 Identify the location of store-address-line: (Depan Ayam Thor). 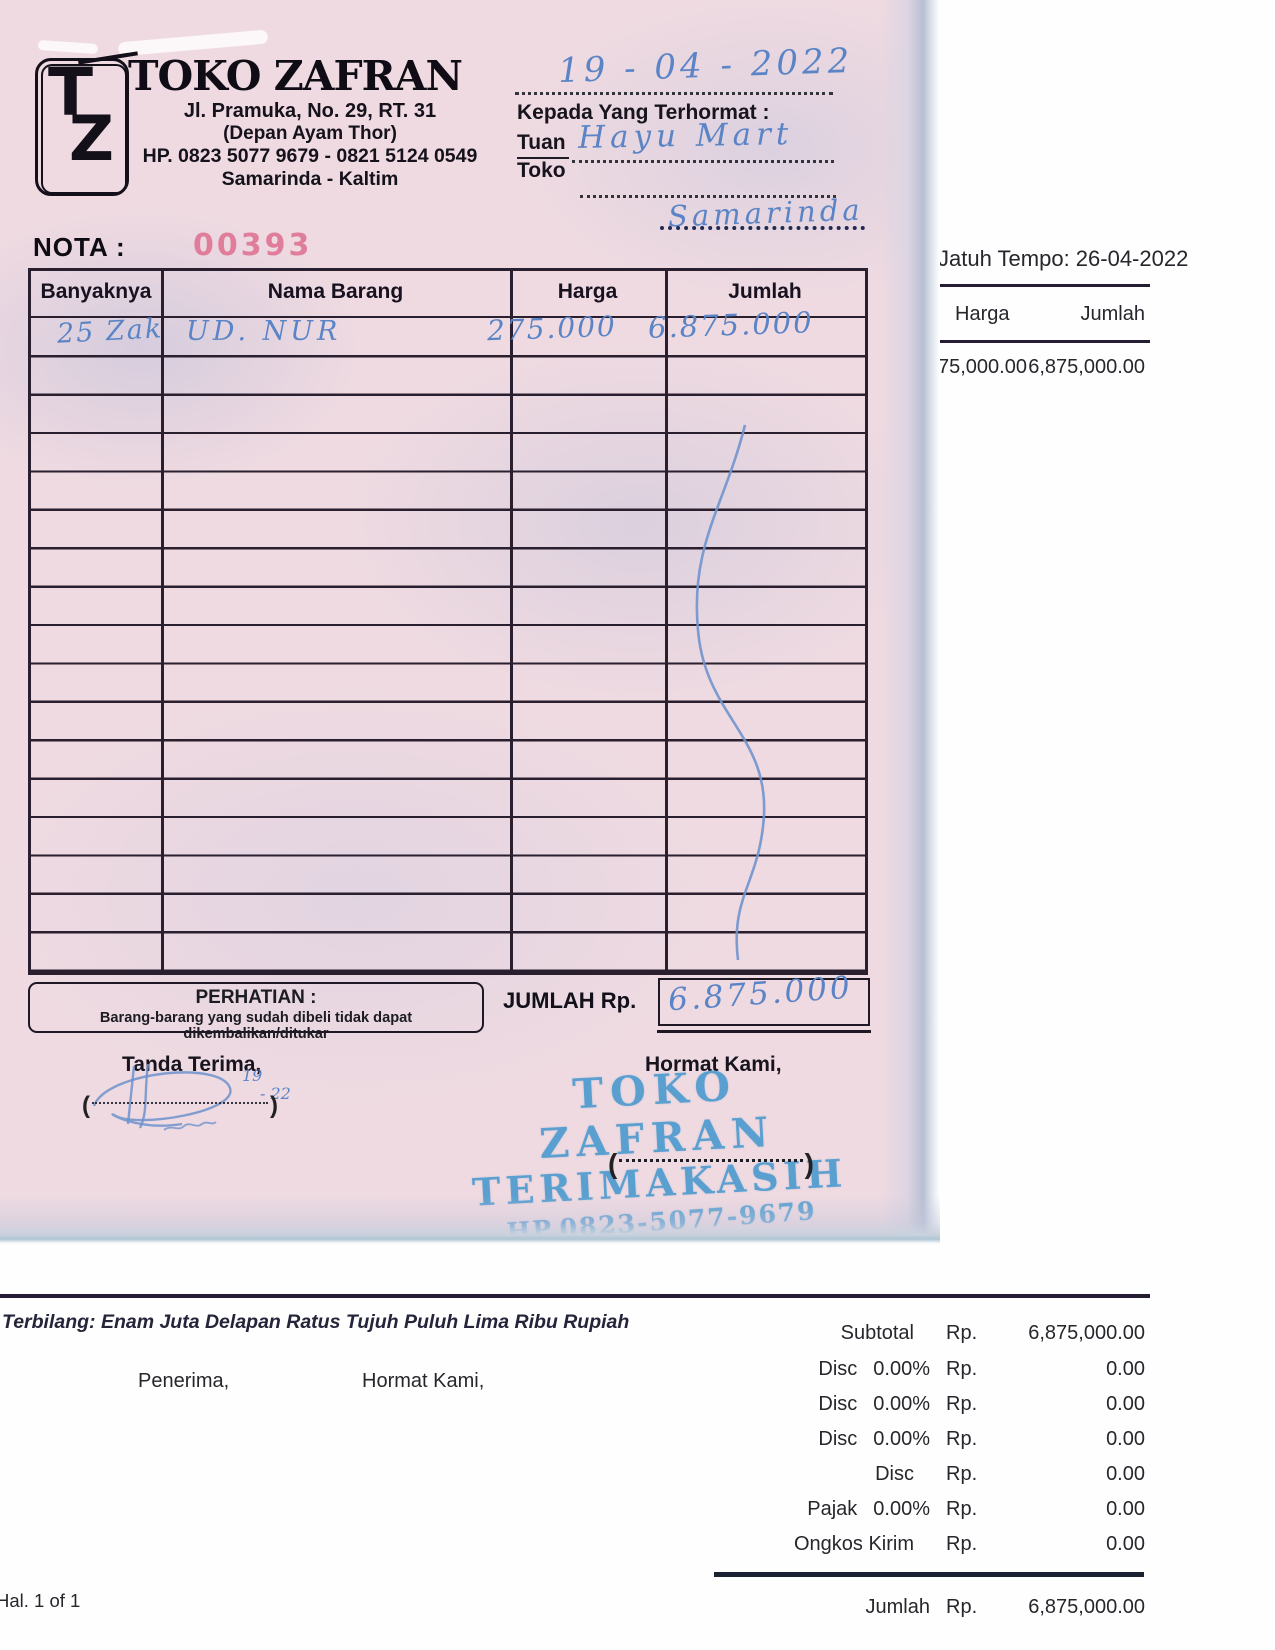
(310, 133).